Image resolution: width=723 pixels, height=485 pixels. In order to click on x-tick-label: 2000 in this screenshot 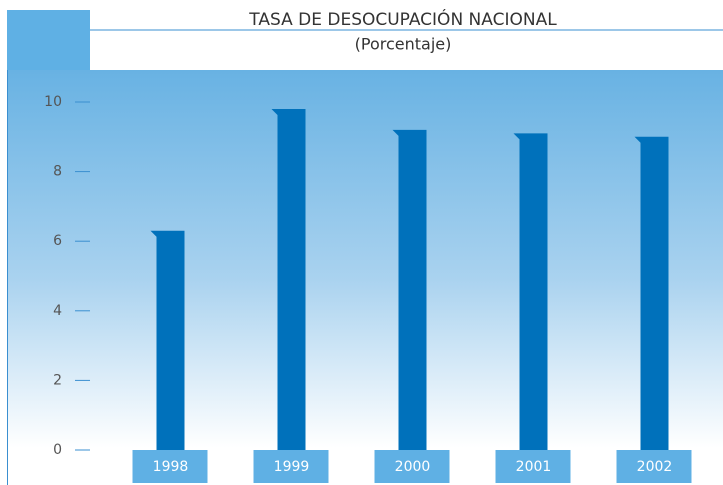, I will do `click(413, 467)`.